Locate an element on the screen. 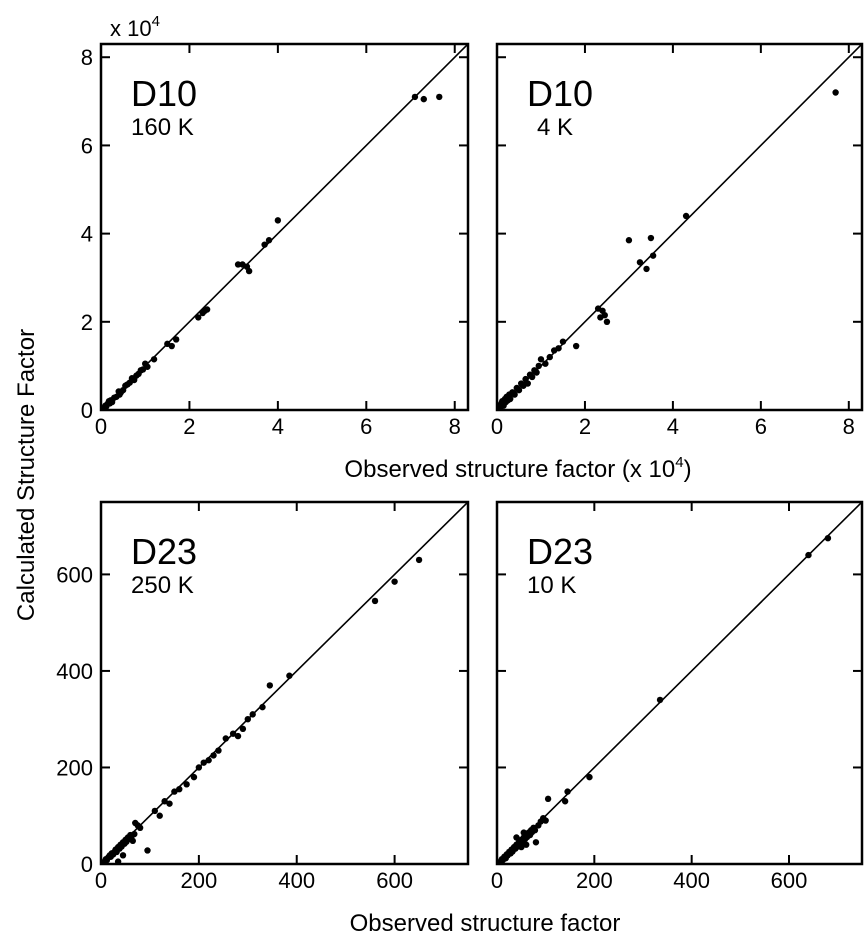  x-tick-label: 2 is located at coordinates (585, 426).